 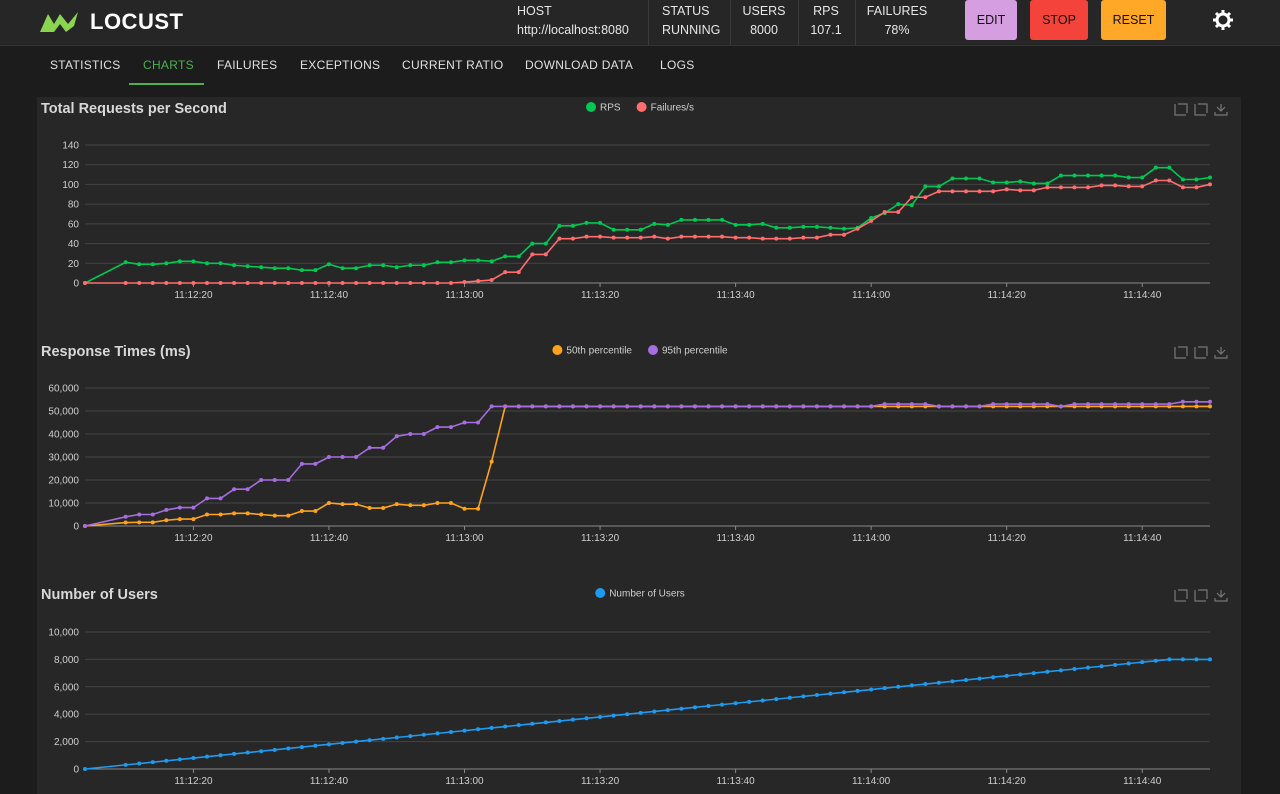 I want to click on tab-active: CHARTS, so click(x=168, y=65).